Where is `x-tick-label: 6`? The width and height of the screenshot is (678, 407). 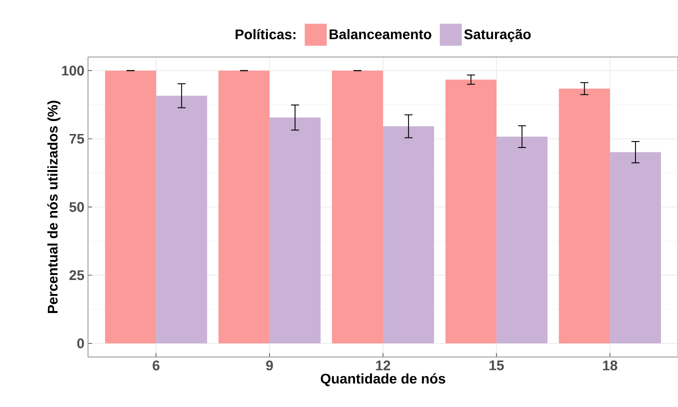 x-tick-label: 6 is located at coordinates (156, 365).